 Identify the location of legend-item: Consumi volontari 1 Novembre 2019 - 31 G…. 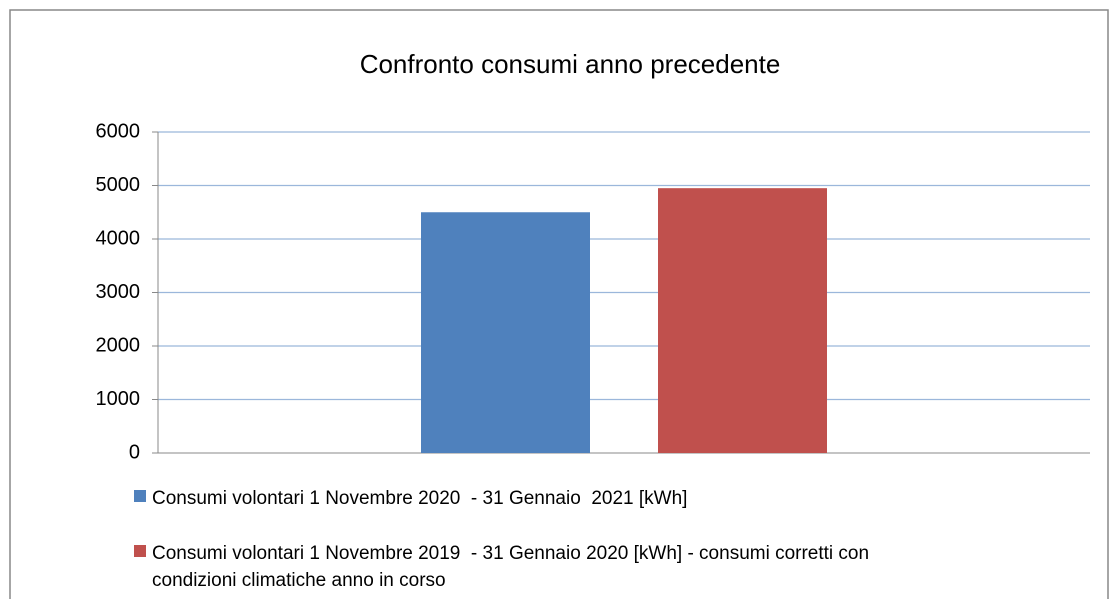
(508, 567).